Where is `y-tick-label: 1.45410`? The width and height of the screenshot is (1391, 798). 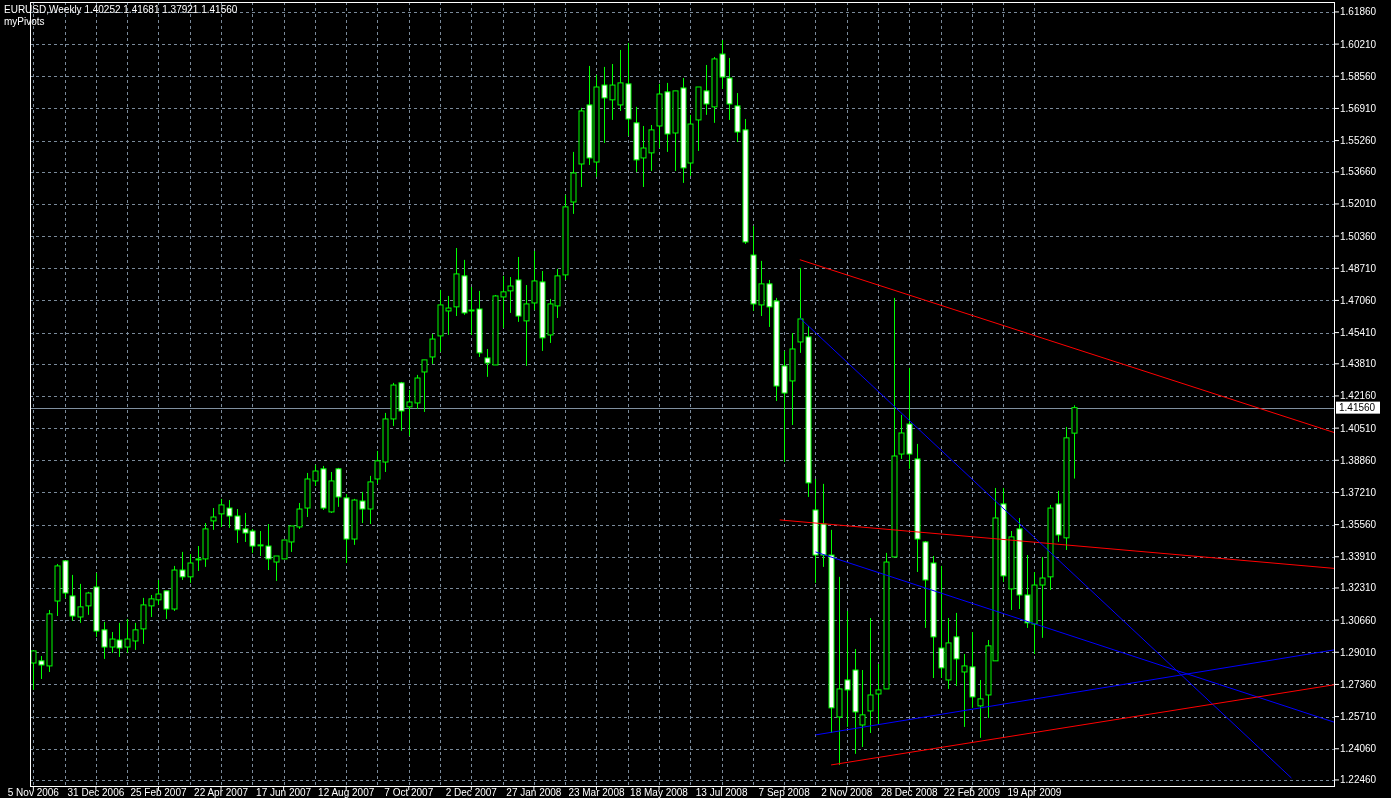
y-tick-label: 1.45410 is located at coordinates (1358, 333).